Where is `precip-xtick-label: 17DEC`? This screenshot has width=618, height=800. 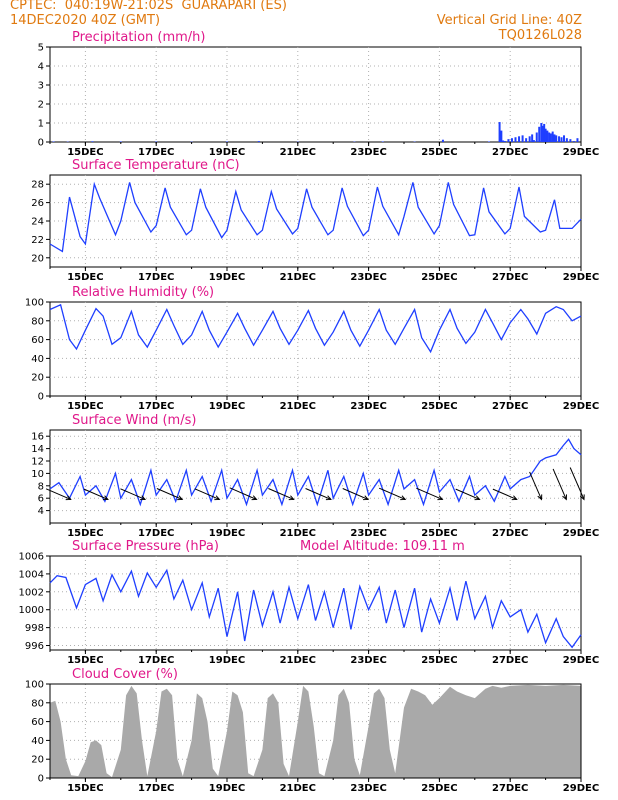 precip-xtick-label: 17DEC is located at coordinates (156, 152).